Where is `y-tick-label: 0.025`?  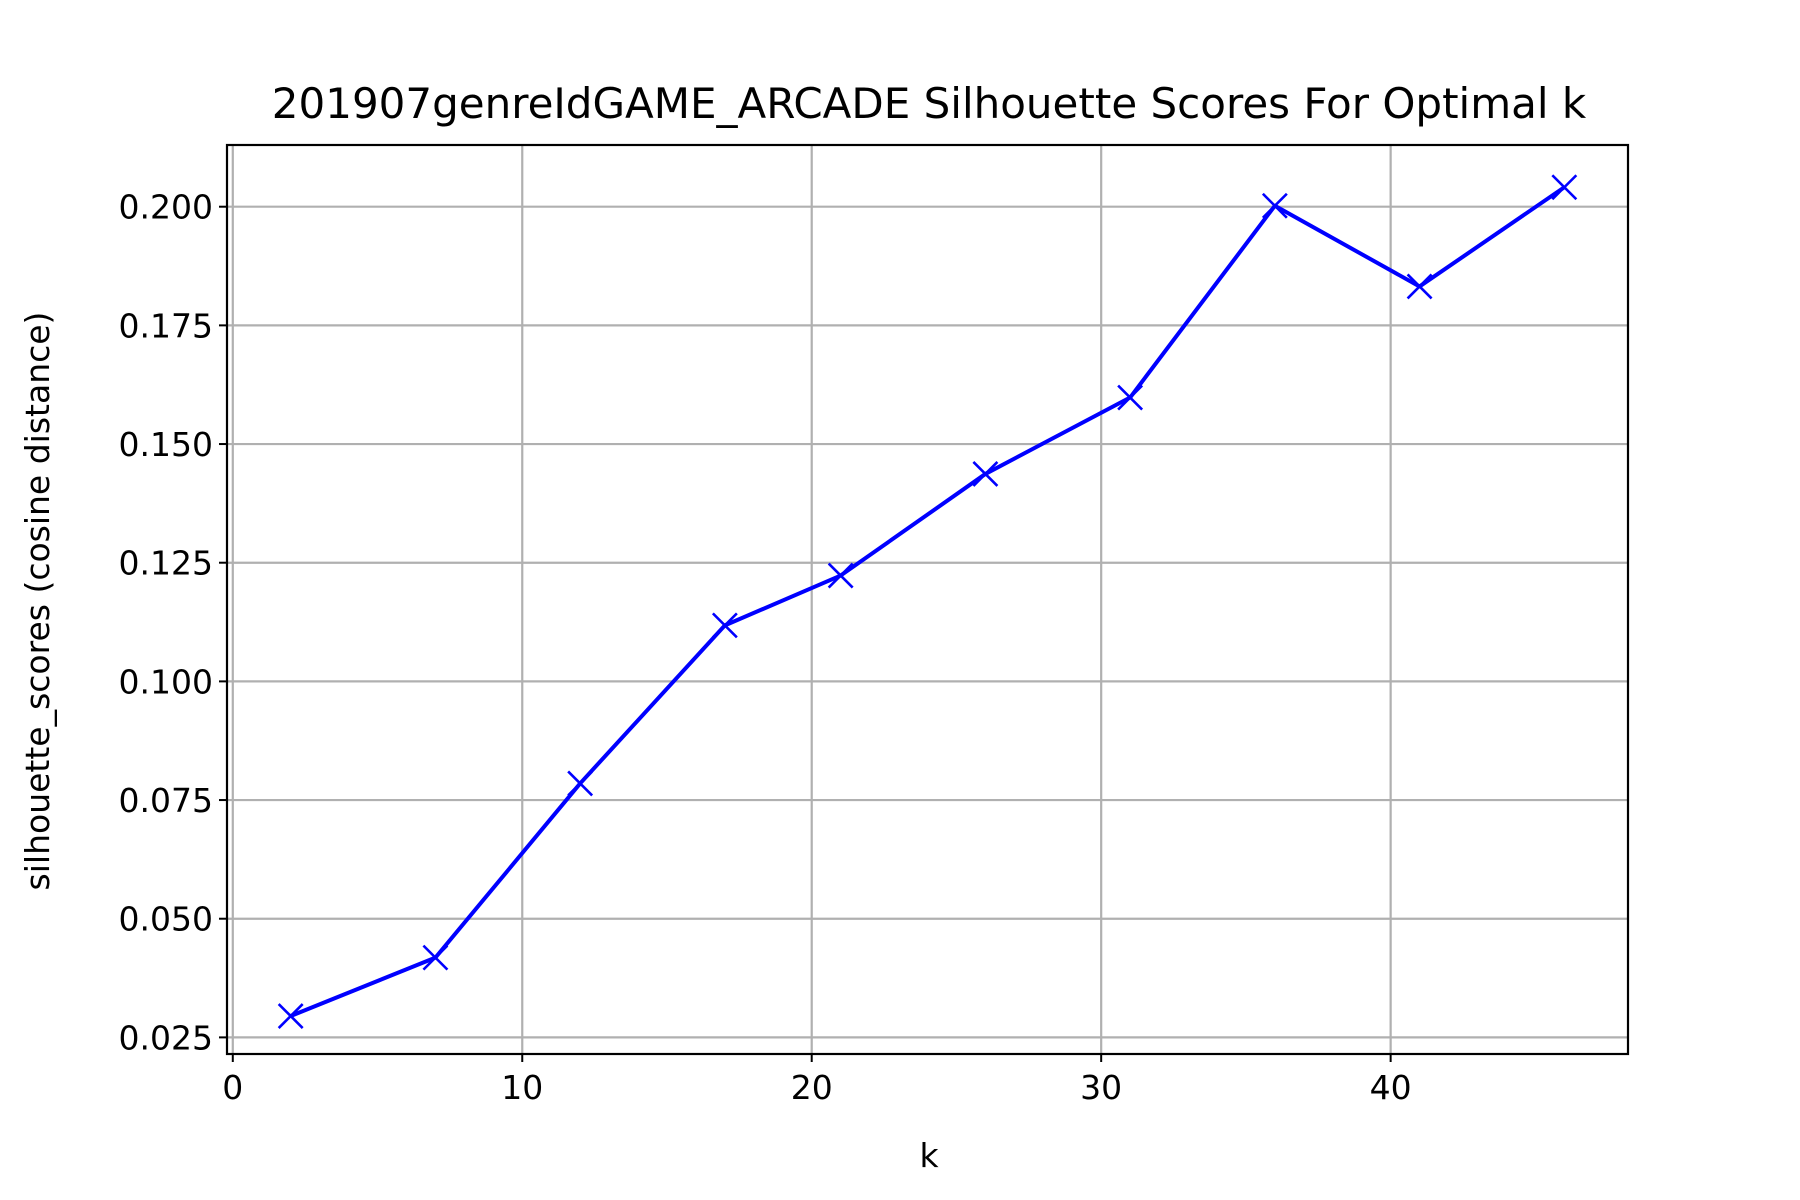 y-tick-label: 0.025 is located at coordinates (166, 1037).